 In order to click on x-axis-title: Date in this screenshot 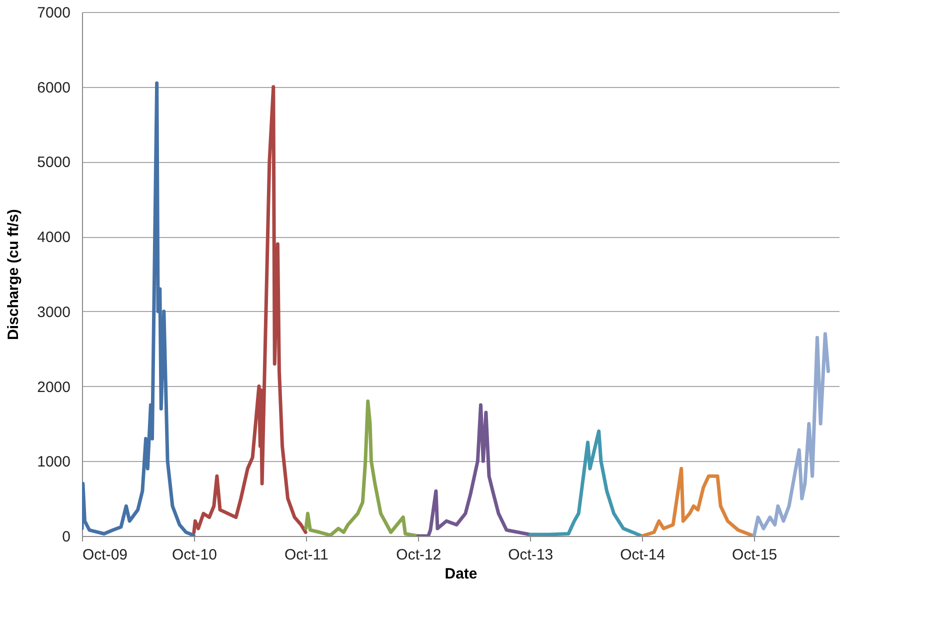, I will do `click(461, 574)`.